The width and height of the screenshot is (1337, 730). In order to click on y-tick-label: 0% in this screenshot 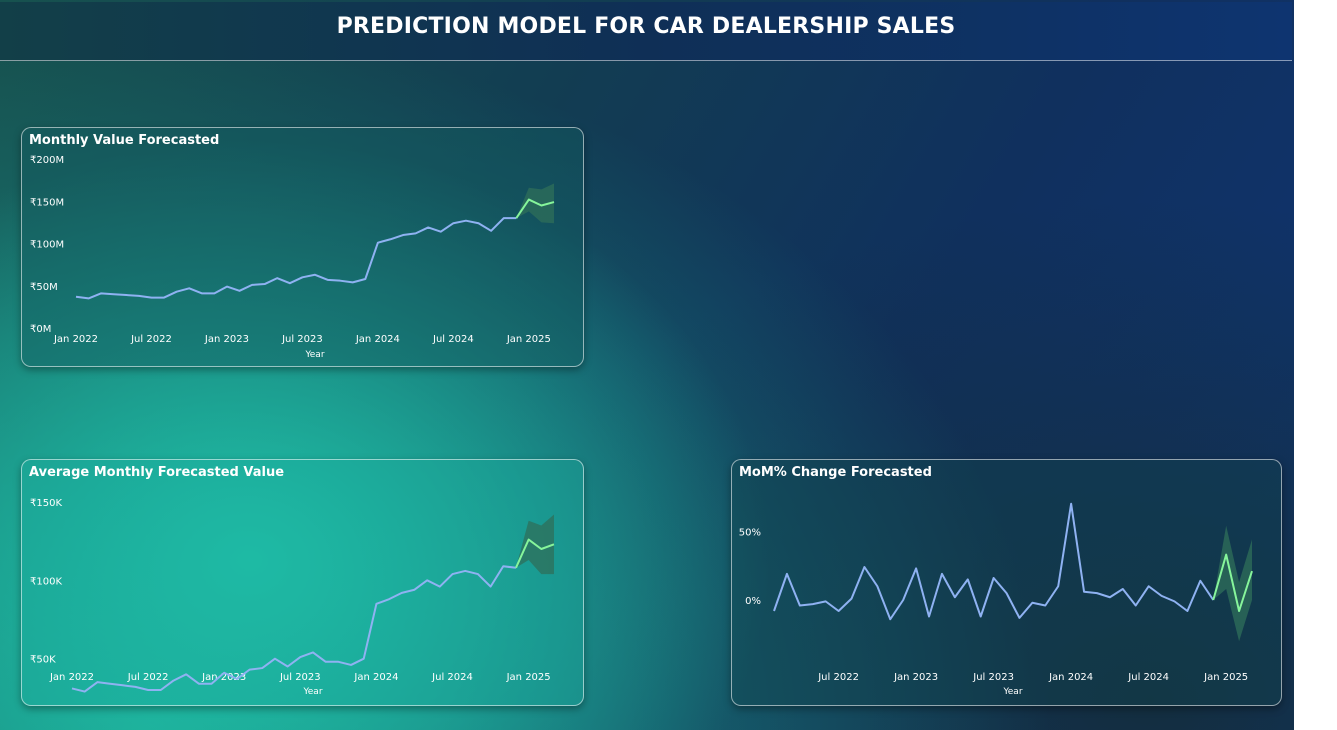, I will do `click(753, 601)`.